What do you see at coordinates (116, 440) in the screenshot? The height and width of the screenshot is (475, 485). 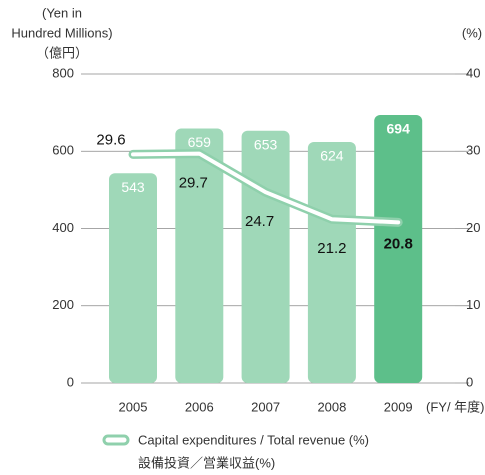 I see `legend-swatch` at bounding box center [116, 440].